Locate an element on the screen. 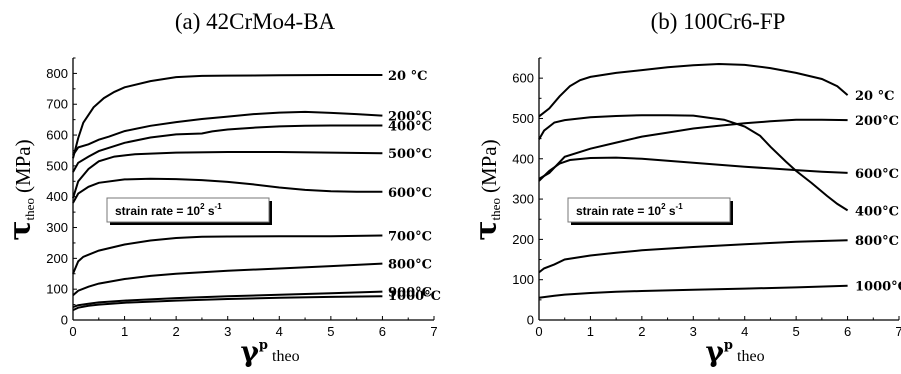  chart-title: (b) 100Cr6-FP is located at coordinates (718, 21).